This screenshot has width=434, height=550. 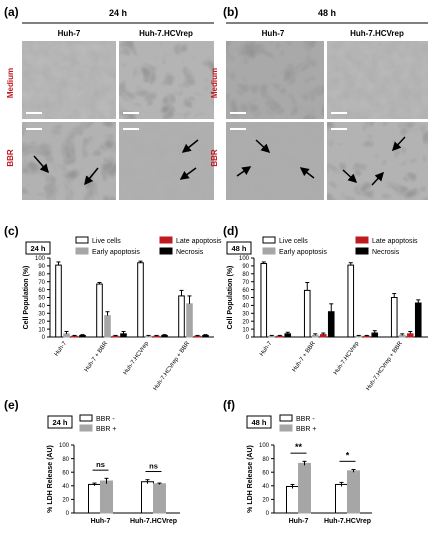 I want to click on panel-label-b: (b), so click(x=230, y=12).